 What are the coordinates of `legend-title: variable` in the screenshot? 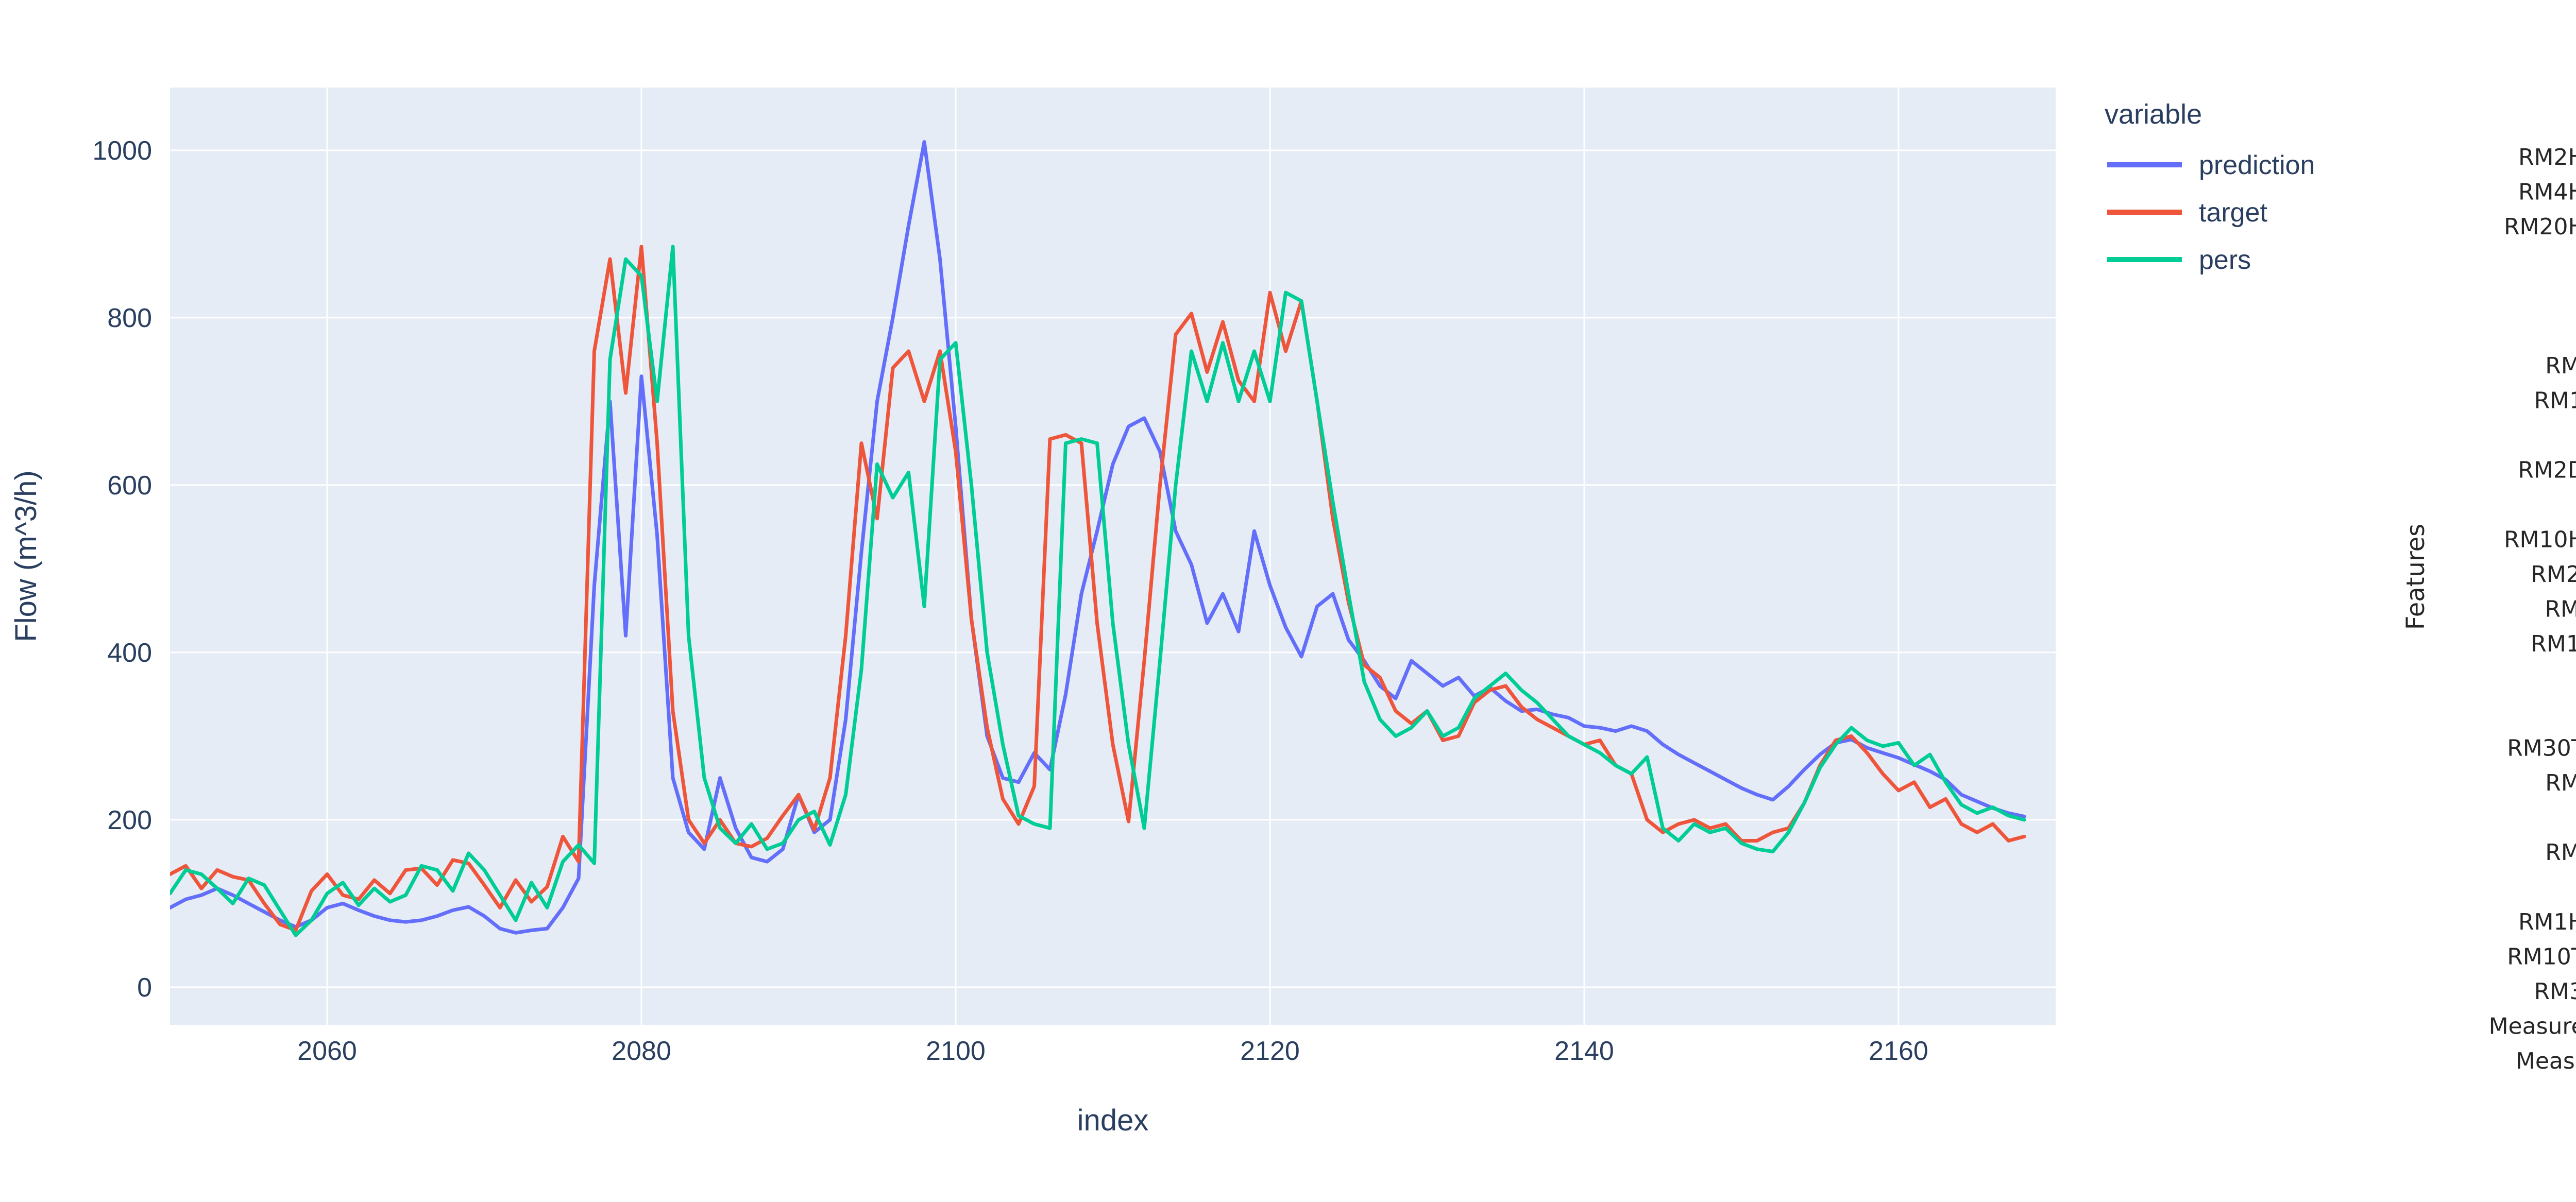 It's located at (2153, 115).